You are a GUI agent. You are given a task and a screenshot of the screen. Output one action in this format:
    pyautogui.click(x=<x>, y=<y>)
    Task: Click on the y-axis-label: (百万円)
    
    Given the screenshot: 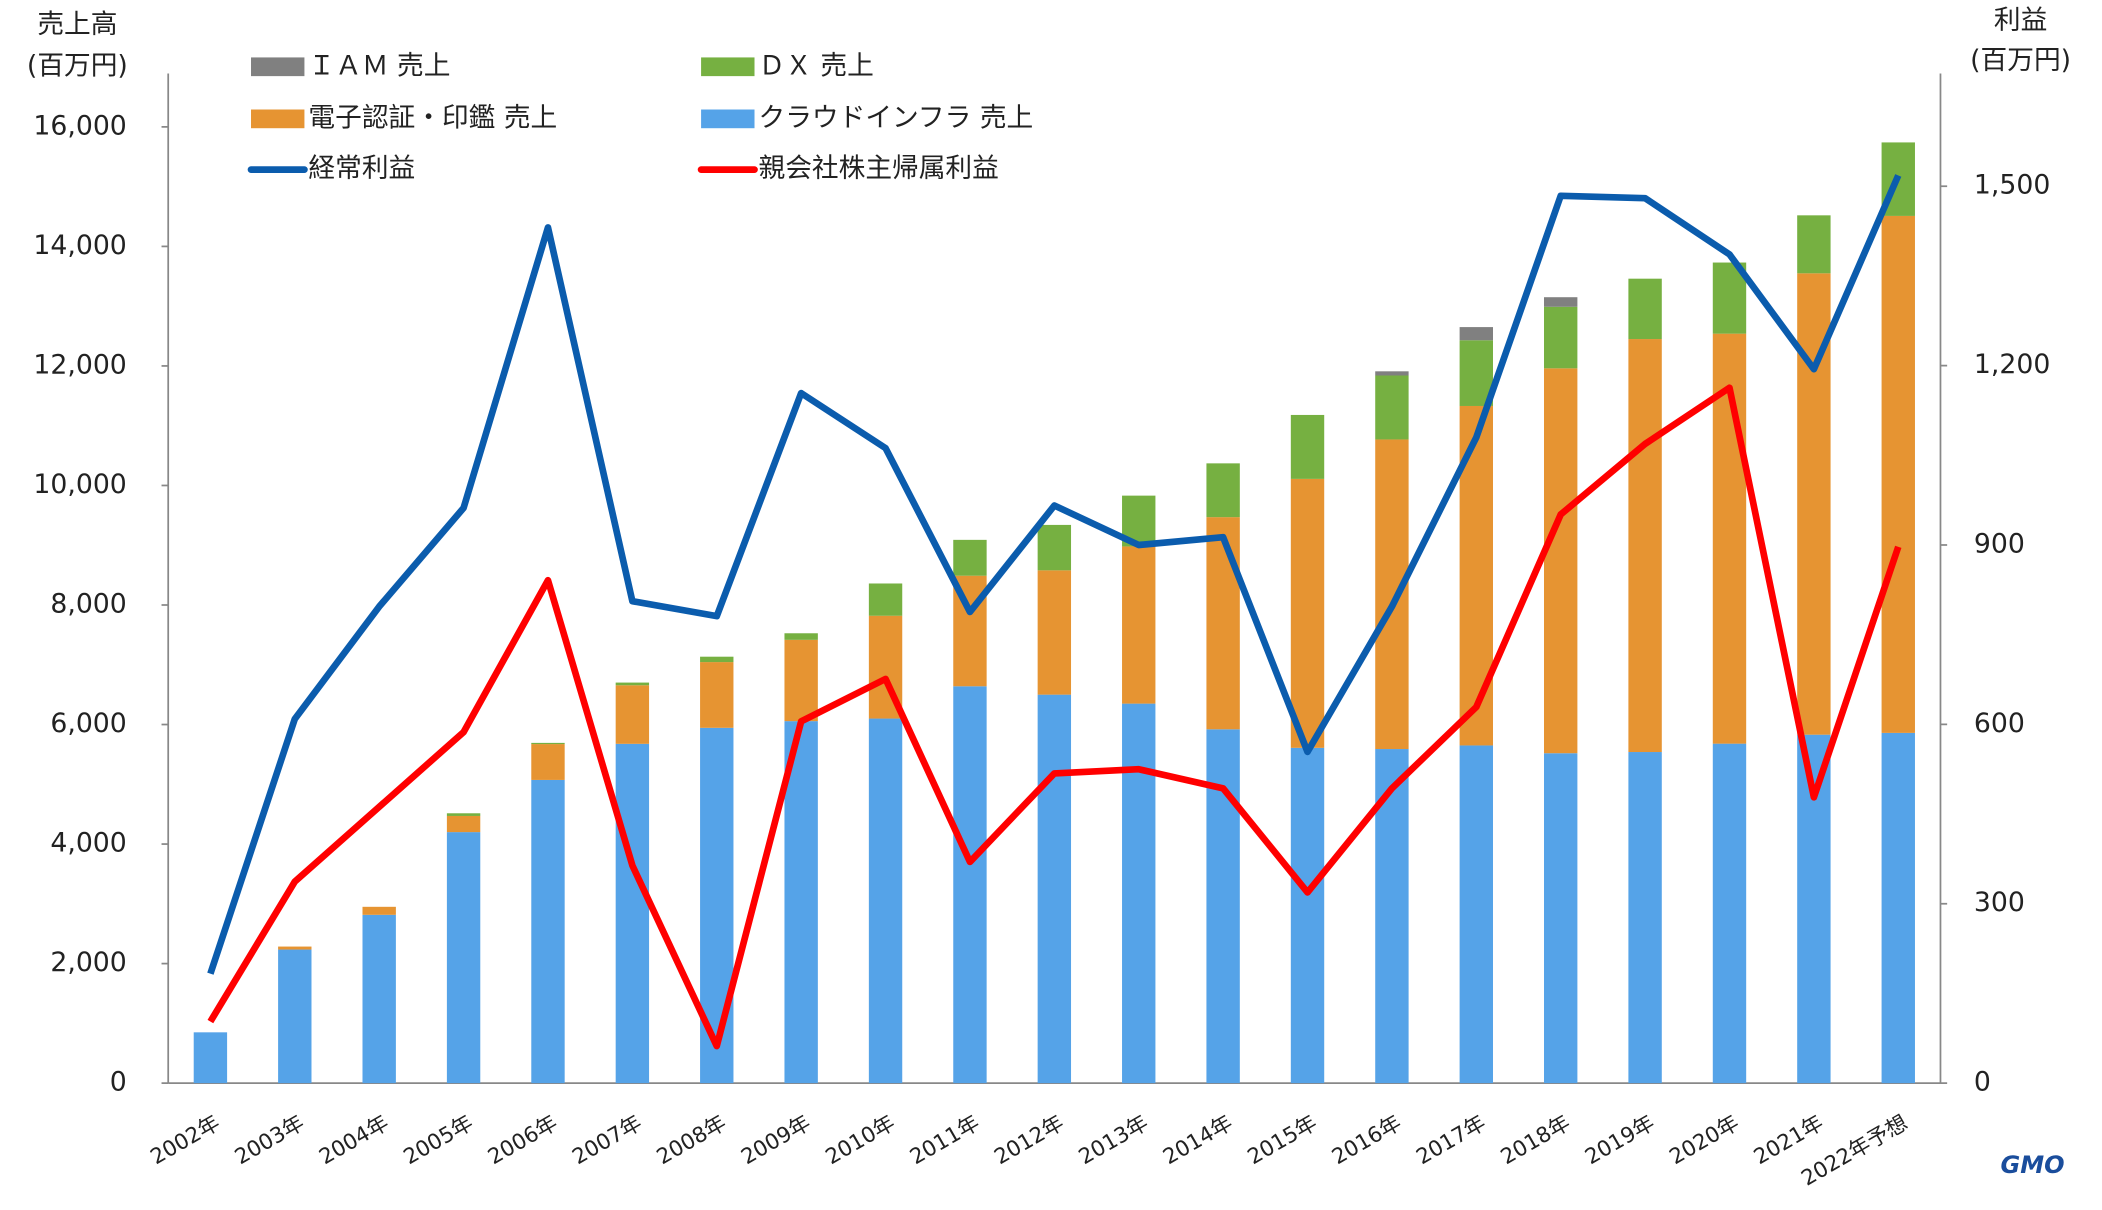 What is the action you would take?
    pyautogui.click(x=77, y=65)
    